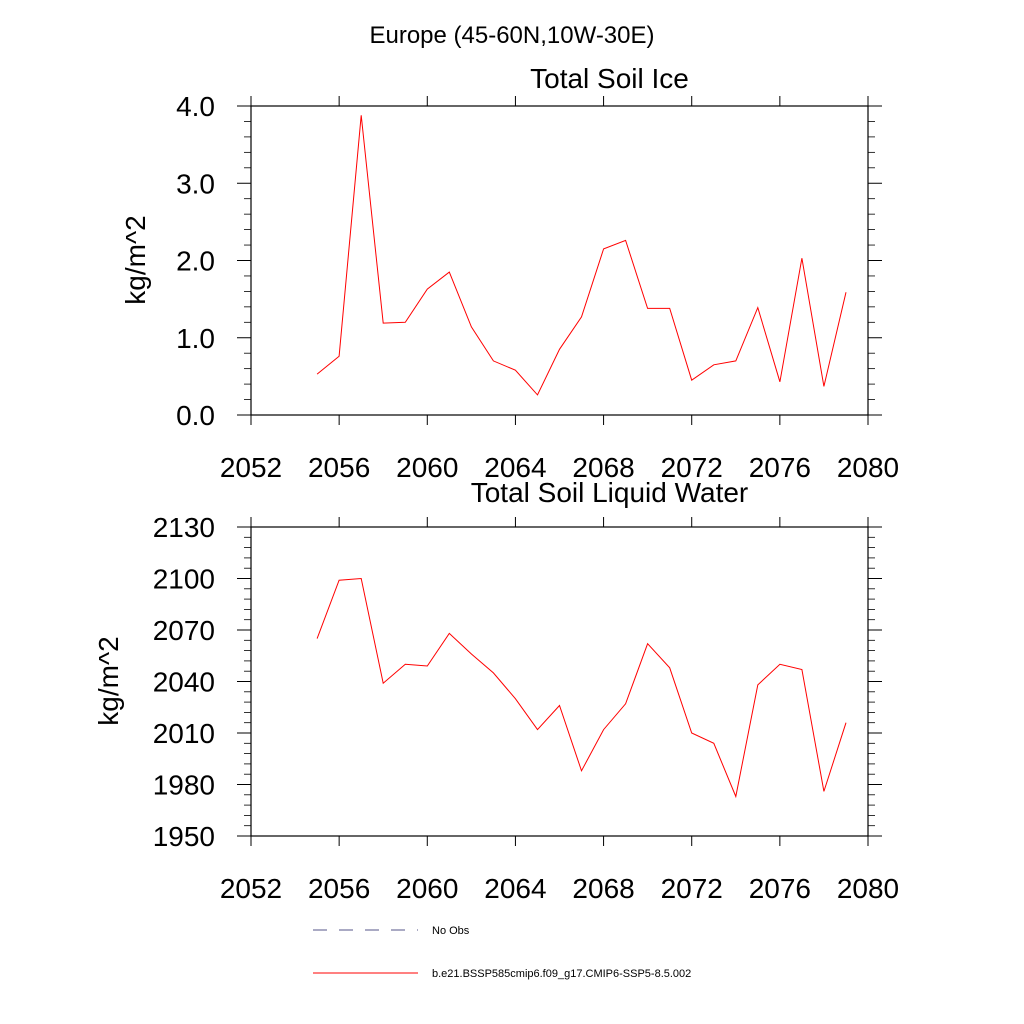  Describe the element at coordinates (427, 467) in the screenshot. I see `soil-ice-xtick-label: 2060` at that location.